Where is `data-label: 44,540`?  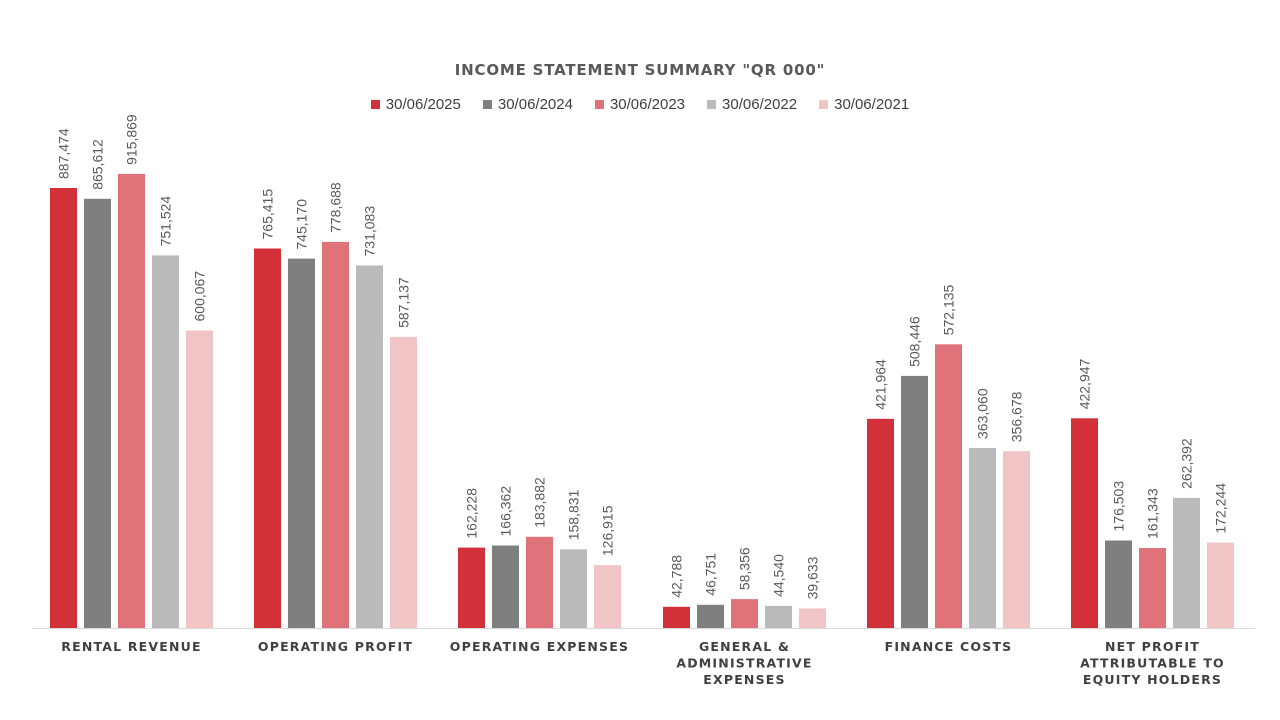
data-label: 44,540 is located at coordinates (779, 575).